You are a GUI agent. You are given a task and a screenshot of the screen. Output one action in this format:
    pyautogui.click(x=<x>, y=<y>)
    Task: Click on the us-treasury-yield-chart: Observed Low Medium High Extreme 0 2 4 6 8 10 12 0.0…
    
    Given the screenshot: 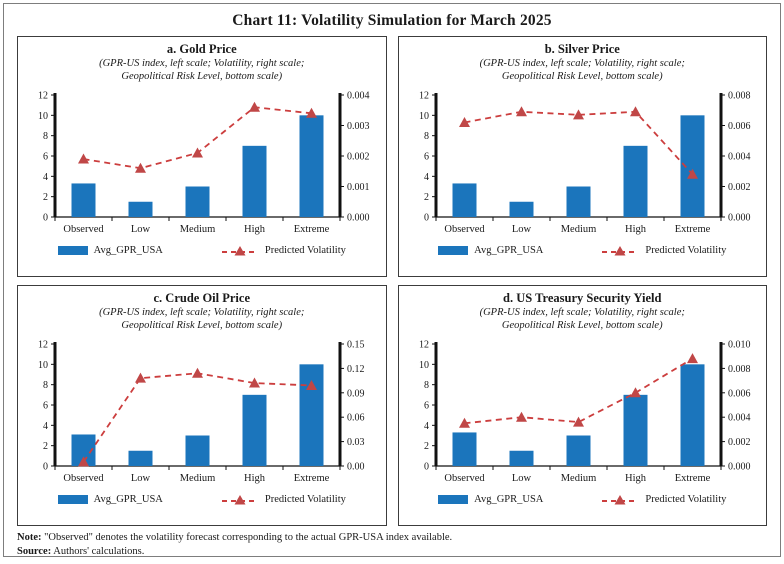 What is the action you would take?
    pyautogui.click(x=583, y=414)
    